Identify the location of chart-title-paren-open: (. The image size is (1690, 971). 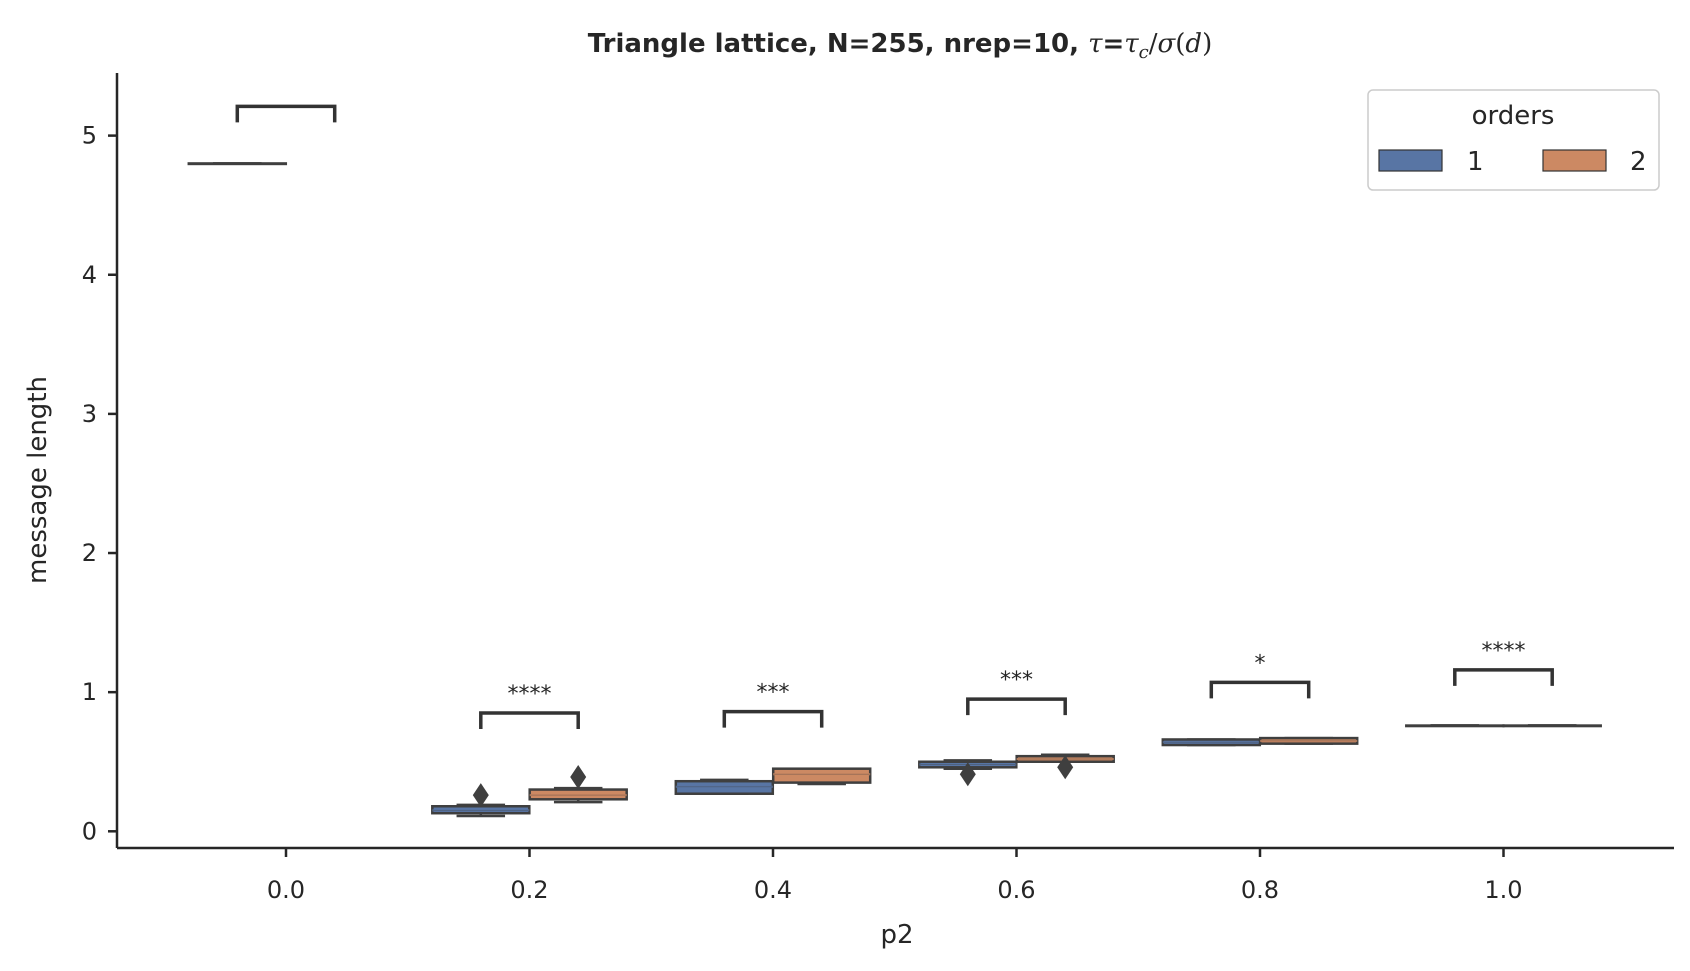
(1180, 44).